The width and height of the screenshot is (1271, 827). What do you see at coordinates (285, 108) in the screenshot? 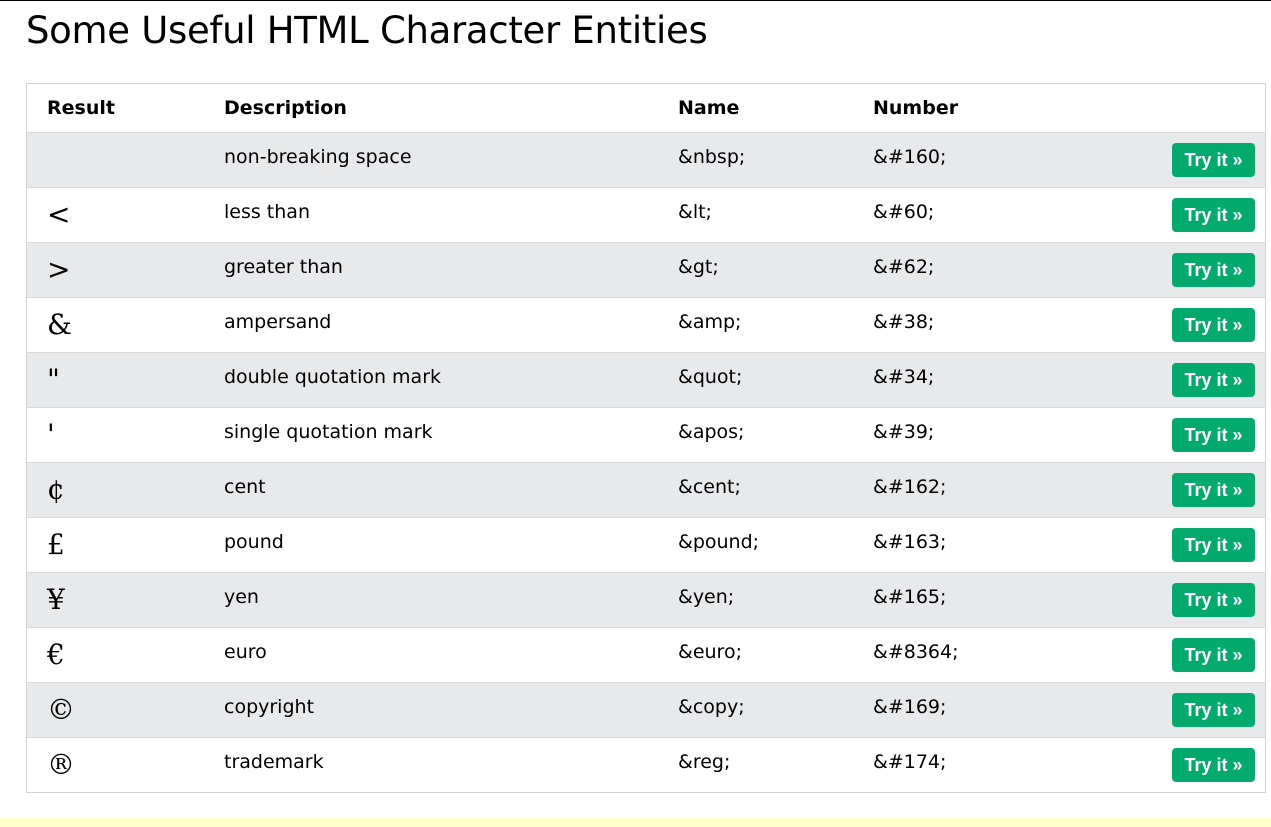
I see `header-description: Description` at bounding box center [285, 108].